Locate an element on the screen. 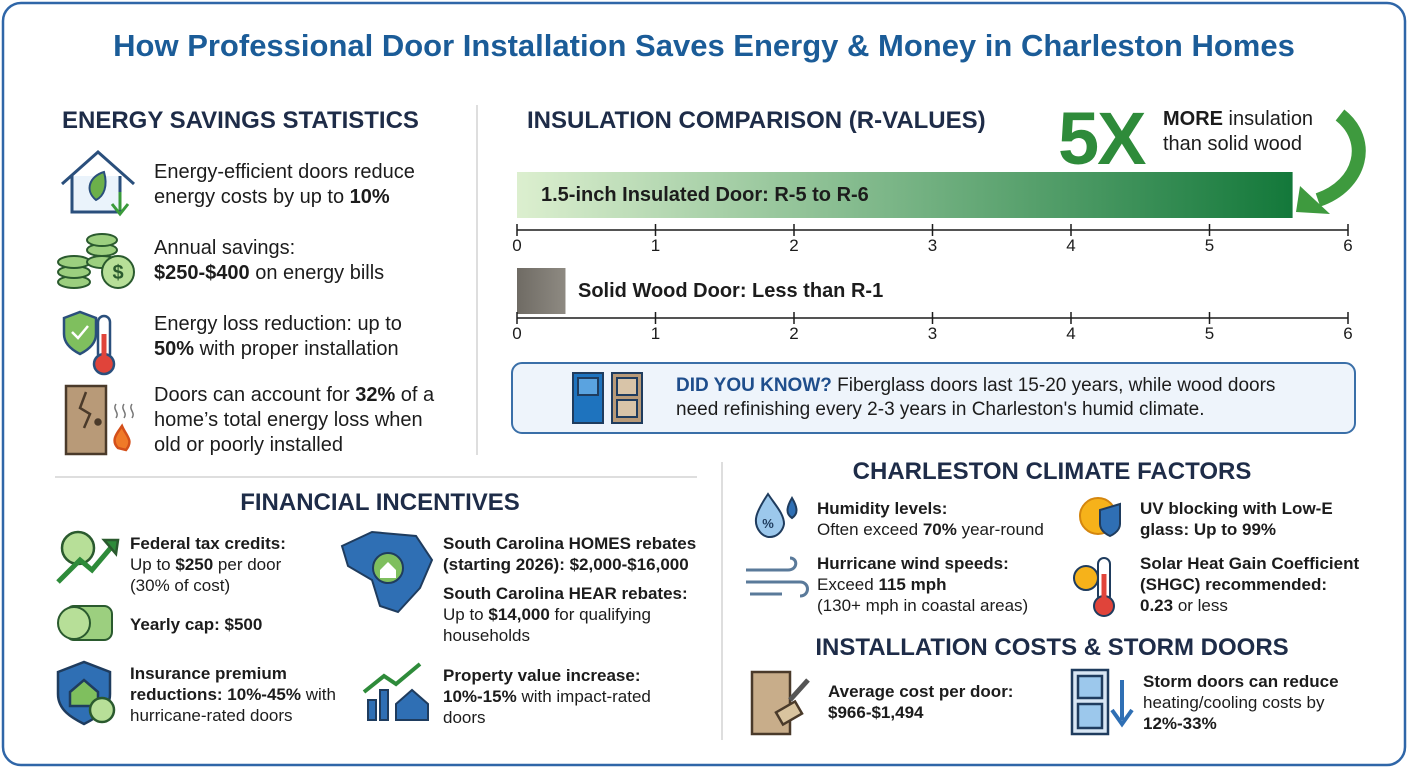  text-block: MORE insulation than solid wood is located at coordinates (1238, 132).